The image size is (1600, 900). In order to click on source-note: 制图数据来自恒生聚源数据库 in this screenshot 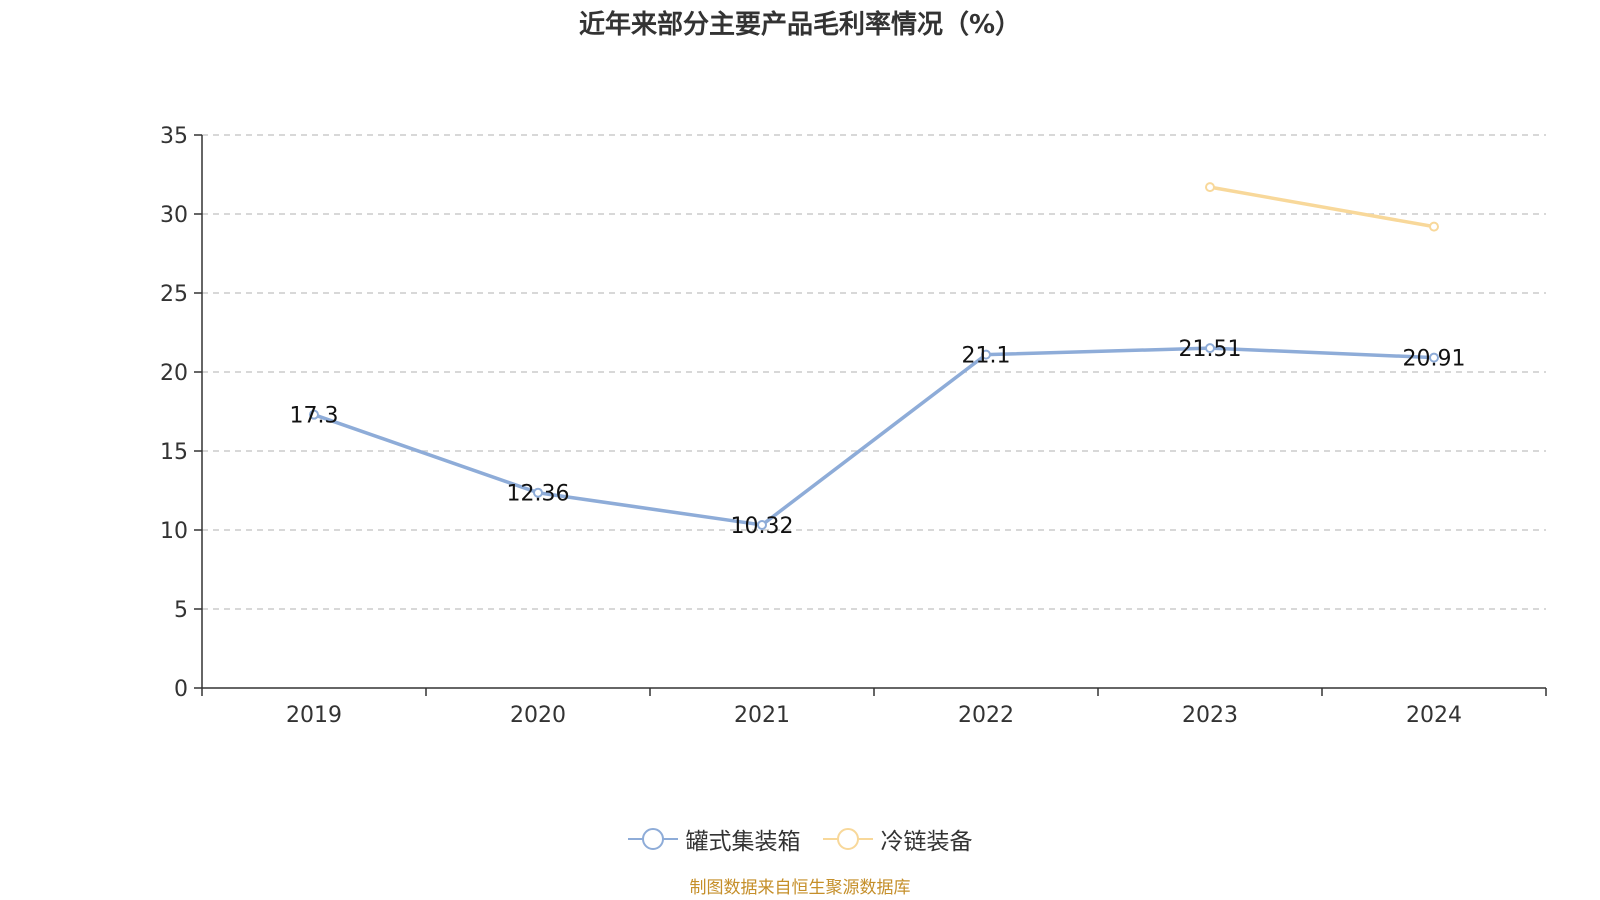, I will do `click(800, 888)`.